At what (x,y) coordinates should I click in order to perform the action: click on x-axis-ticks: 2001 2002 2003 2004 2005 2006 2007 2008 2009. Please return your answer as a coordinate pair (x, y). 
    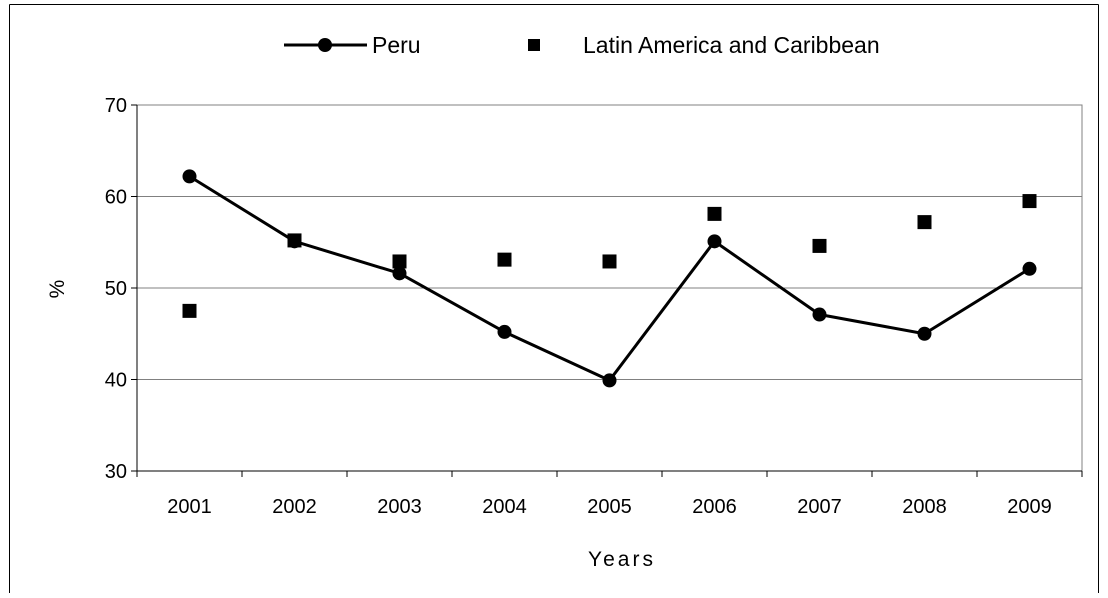
    Looking at the image, I should click on (609, 494).